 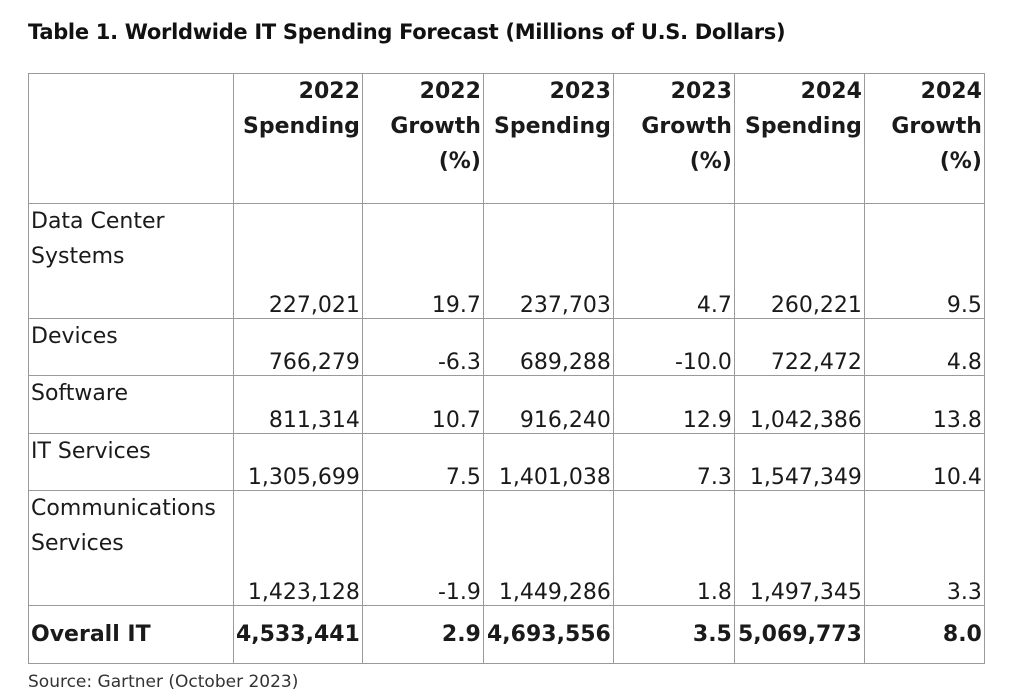 What do you see at coordinates (924, 462) in the screenshot?
I see `cell-2024-growth: 10.4` at bounding box center [924, 462].